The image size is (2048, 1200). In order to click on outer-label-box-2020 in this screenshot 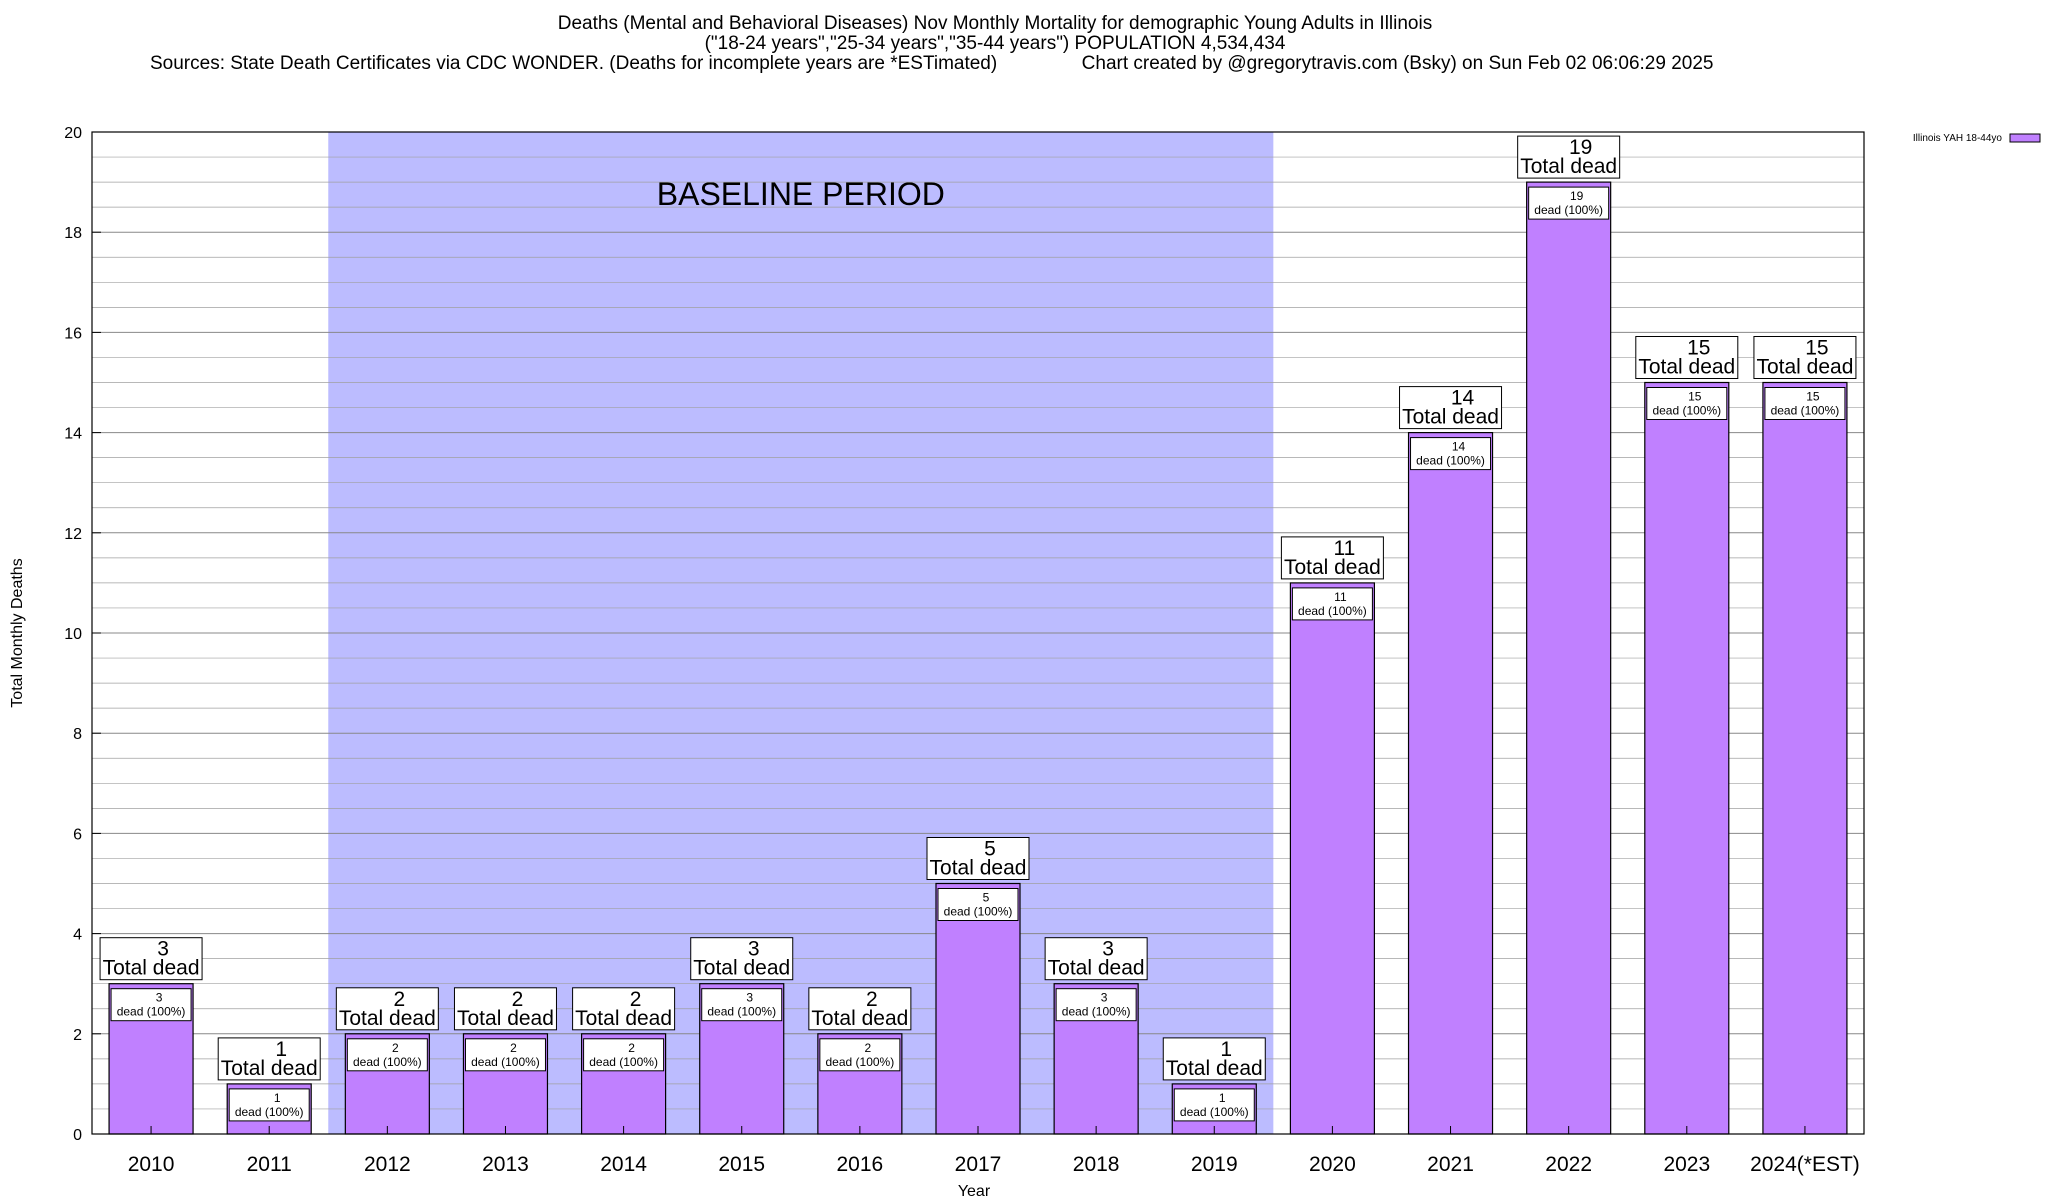, I will do `click(1332, 558)`.